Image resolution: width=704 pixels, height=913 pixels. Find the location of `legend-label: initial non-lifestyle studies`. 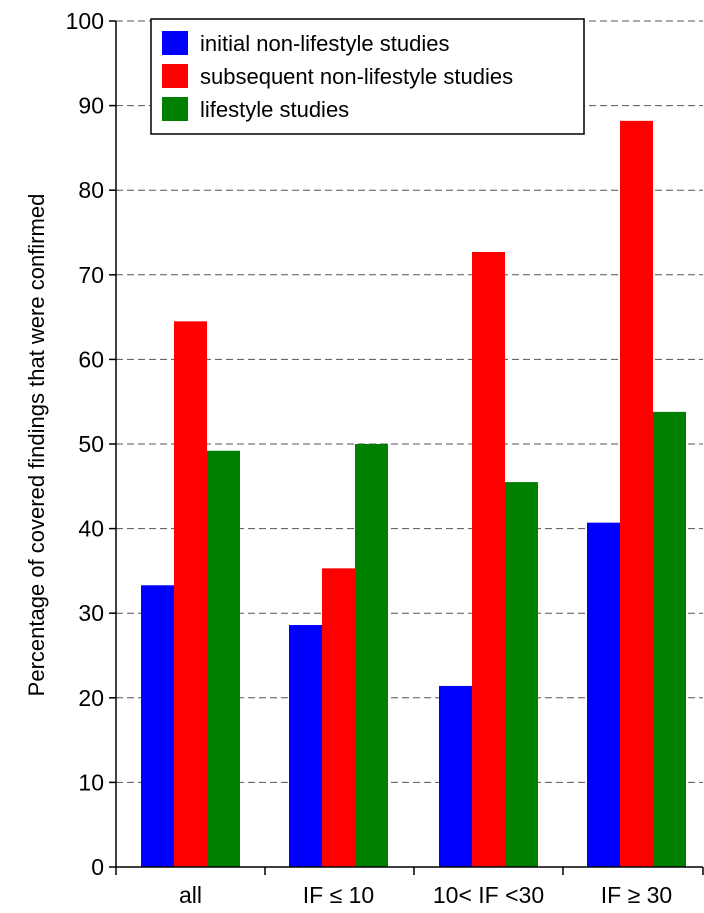

legend-label: initial non-lifestyle studies is located at coordinates (324, 43).